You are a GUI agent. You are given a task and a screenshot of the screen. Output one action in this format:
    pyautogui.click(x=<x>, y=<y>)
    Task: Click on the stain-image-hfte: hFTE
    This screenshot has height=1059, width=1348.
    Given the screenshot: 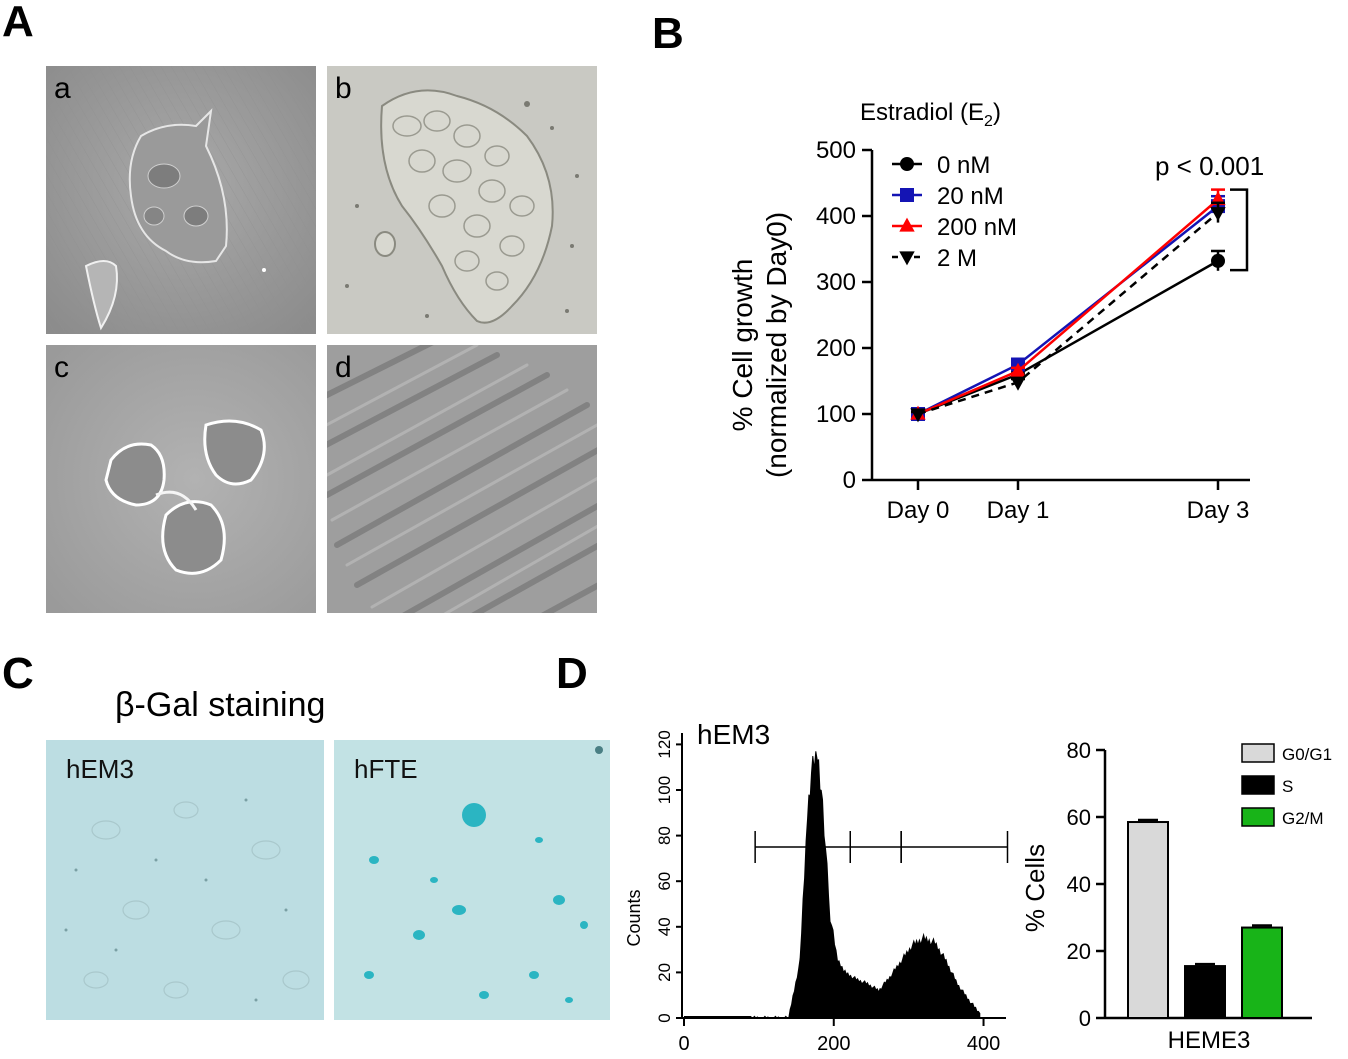 What is the action you would take?
    pyautogui.click(x=472, y=880)
    